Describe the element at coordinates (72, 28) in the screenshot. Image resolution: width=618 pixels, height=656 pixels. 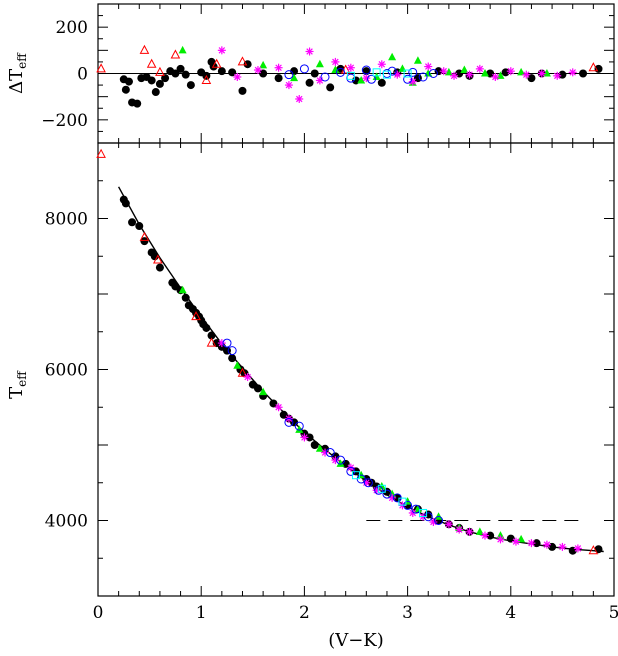
I see `y-tick-label: 200` at that location.